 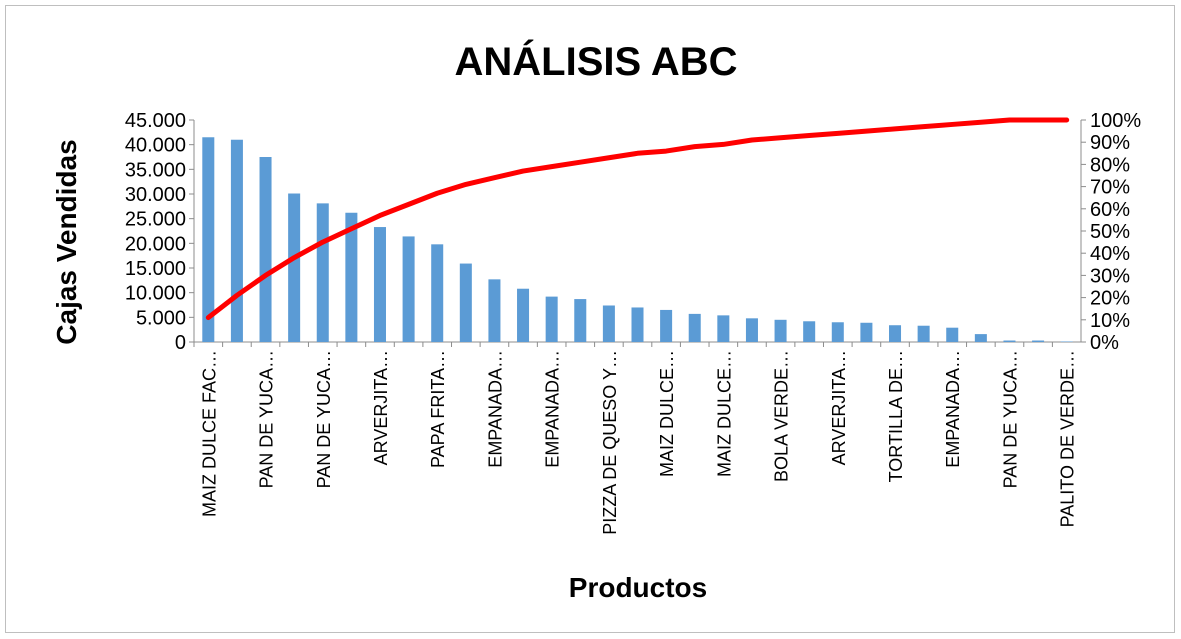 I want to click on y2-tick-label: 90%, so click(x=1110, y=143).